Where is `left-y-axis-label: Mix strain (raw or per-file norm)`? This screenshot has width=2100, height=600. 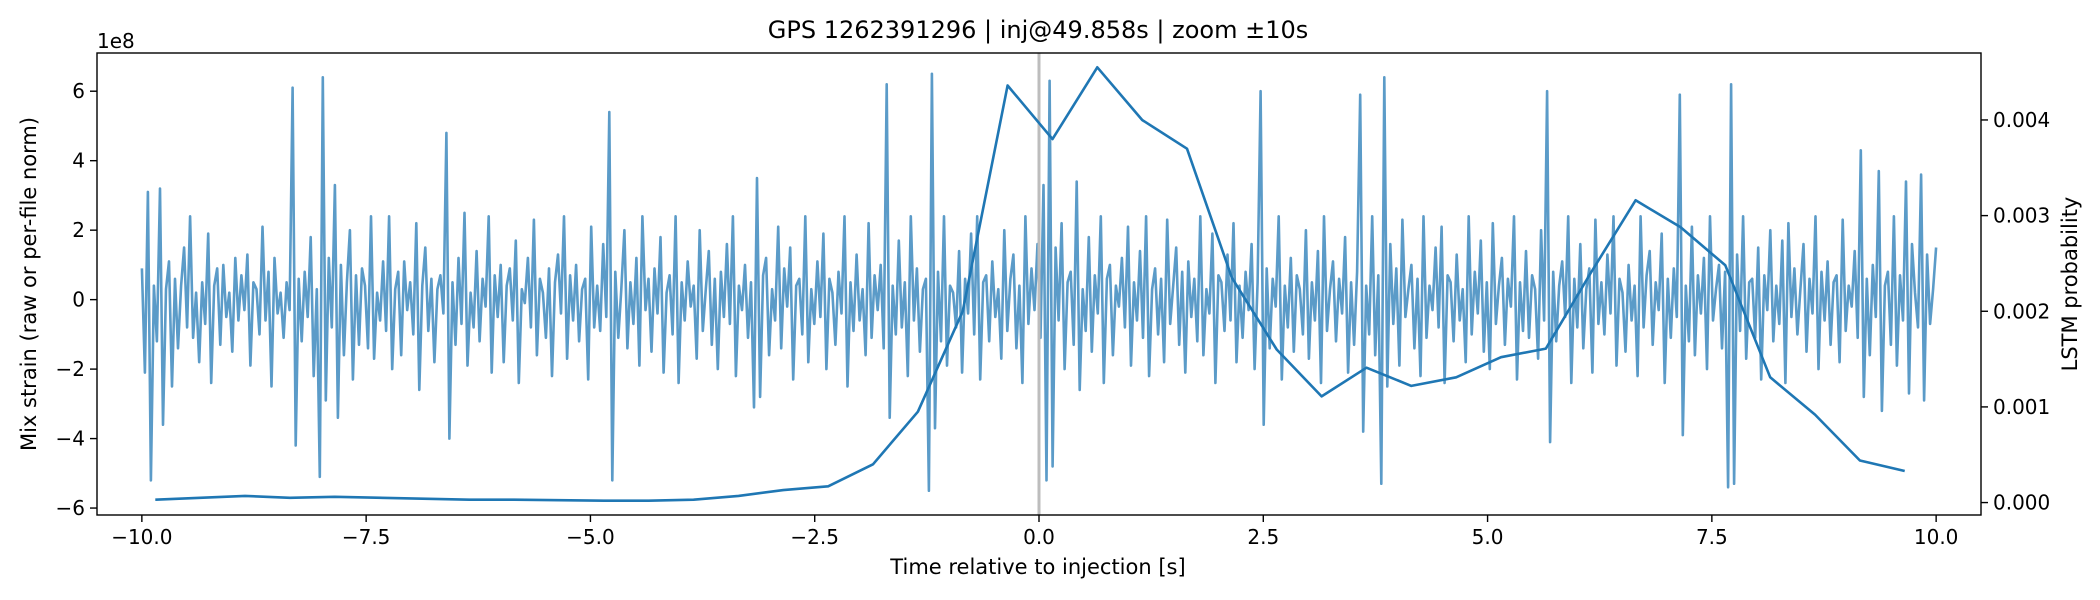
left-y-axis-label: Mix strain (raw or per-file norm) is located at coordinates (29, 284).